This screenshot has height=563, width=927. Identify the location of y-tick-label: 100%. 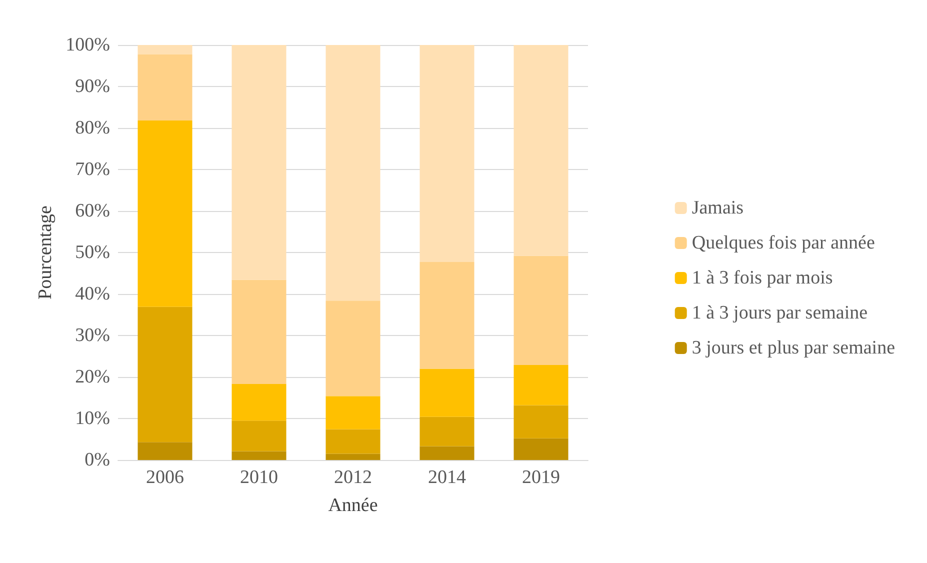
(88, 45).